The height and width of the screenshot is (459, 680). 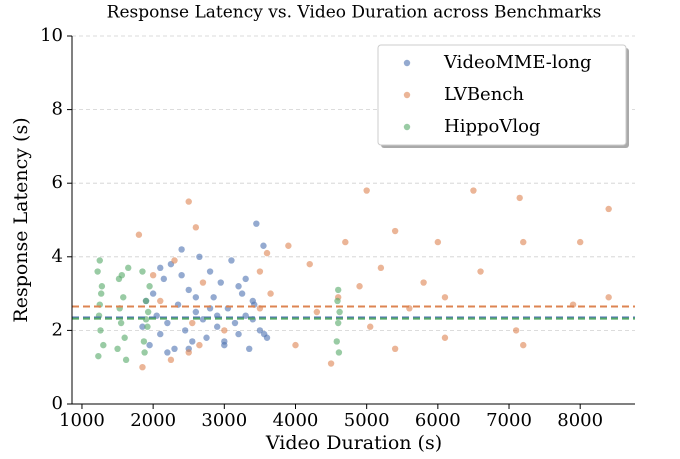 I want to click on y-tick-label: 4, so click(x=57, y=256).